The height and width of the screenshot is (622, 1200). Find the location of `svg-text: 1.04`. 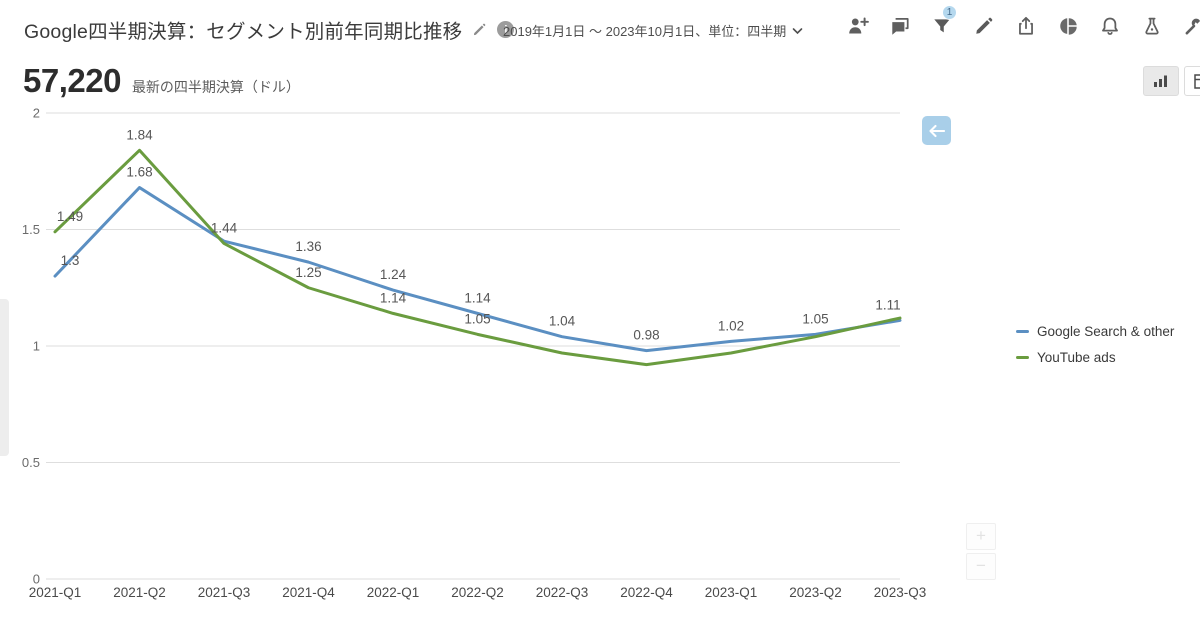

svg-text: 1.04 is located at coordinates (562, 321).